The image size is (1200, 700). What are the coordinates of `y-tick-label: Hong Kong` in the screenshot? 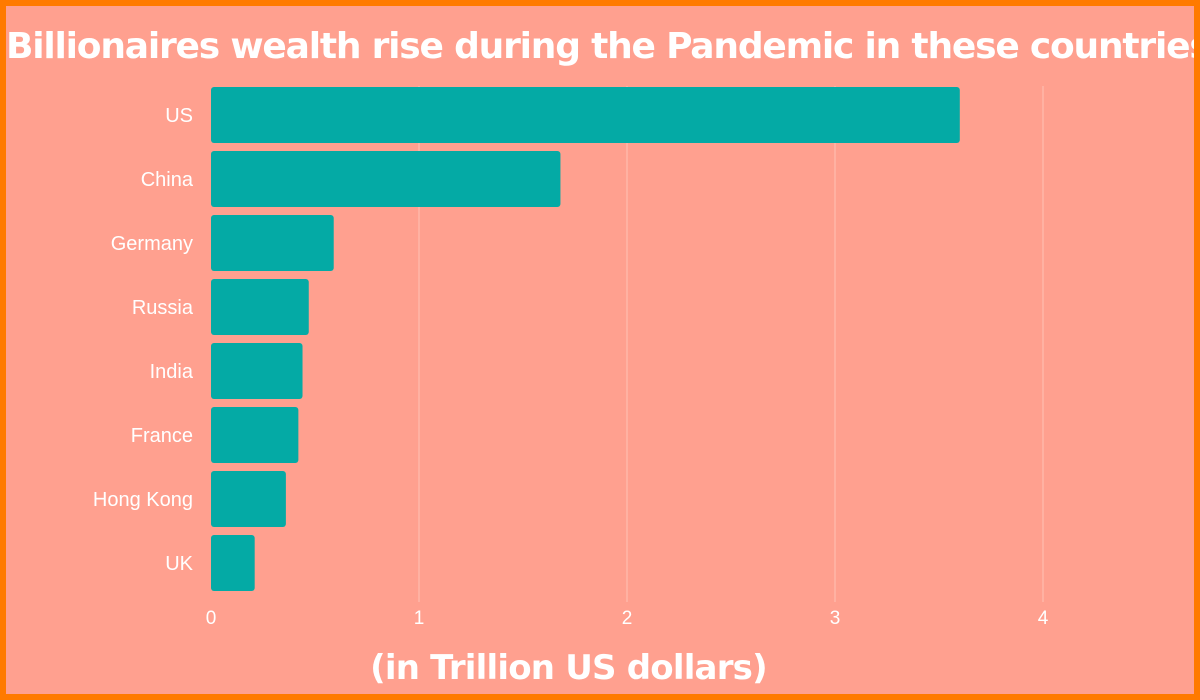 It's located at (143, 500).